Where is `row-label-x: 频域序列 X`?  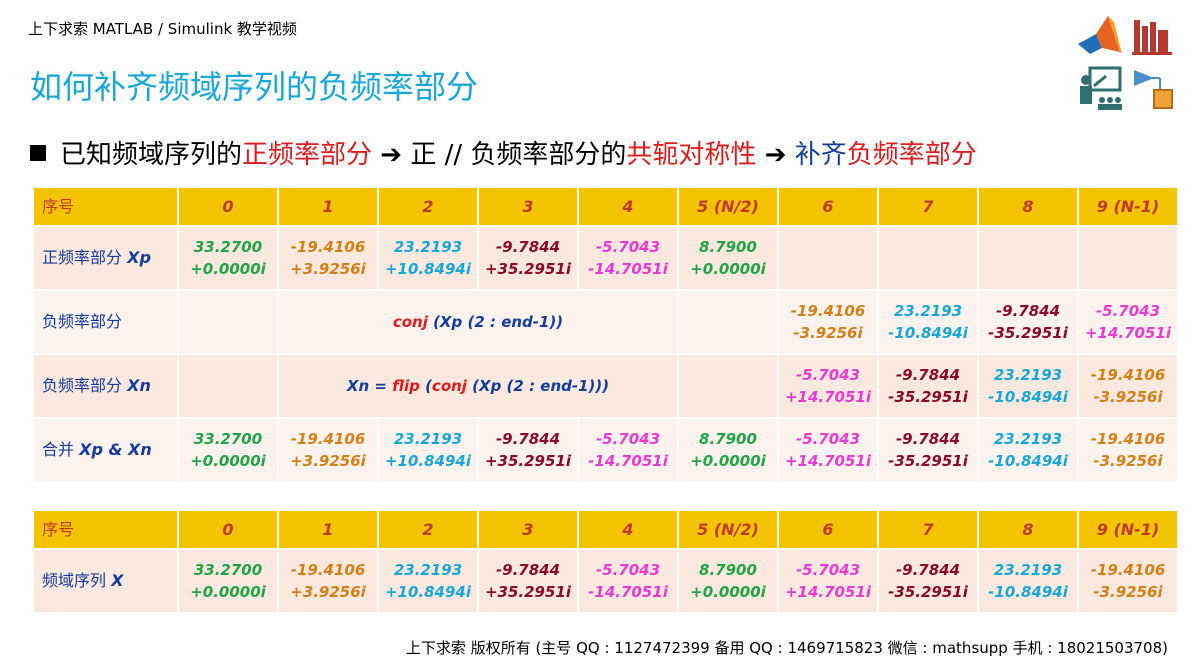 row-label-x: 频域序列 X is located at coordinates (105, 581).